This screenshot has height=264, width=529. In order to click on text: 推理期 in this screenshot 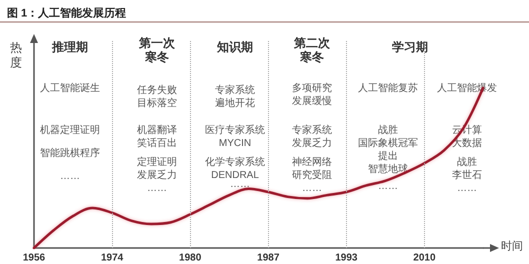, I will do `click(69, 47)`.